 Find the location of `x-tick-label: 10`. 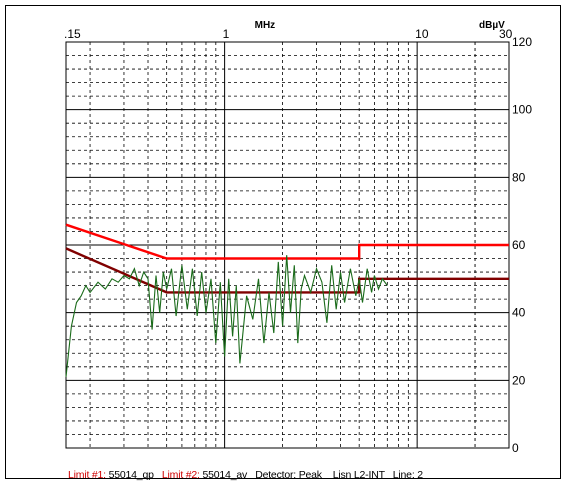

x-tick-label: 10 is located at coordinates (422, 34).